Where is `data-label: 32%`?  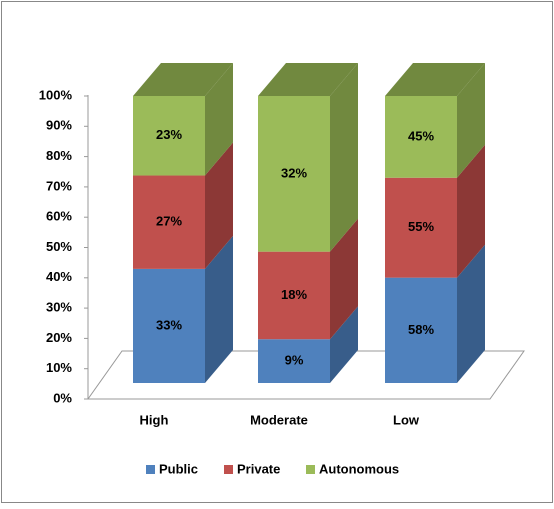
data-label: 32% is located at coordinates (294, 172).